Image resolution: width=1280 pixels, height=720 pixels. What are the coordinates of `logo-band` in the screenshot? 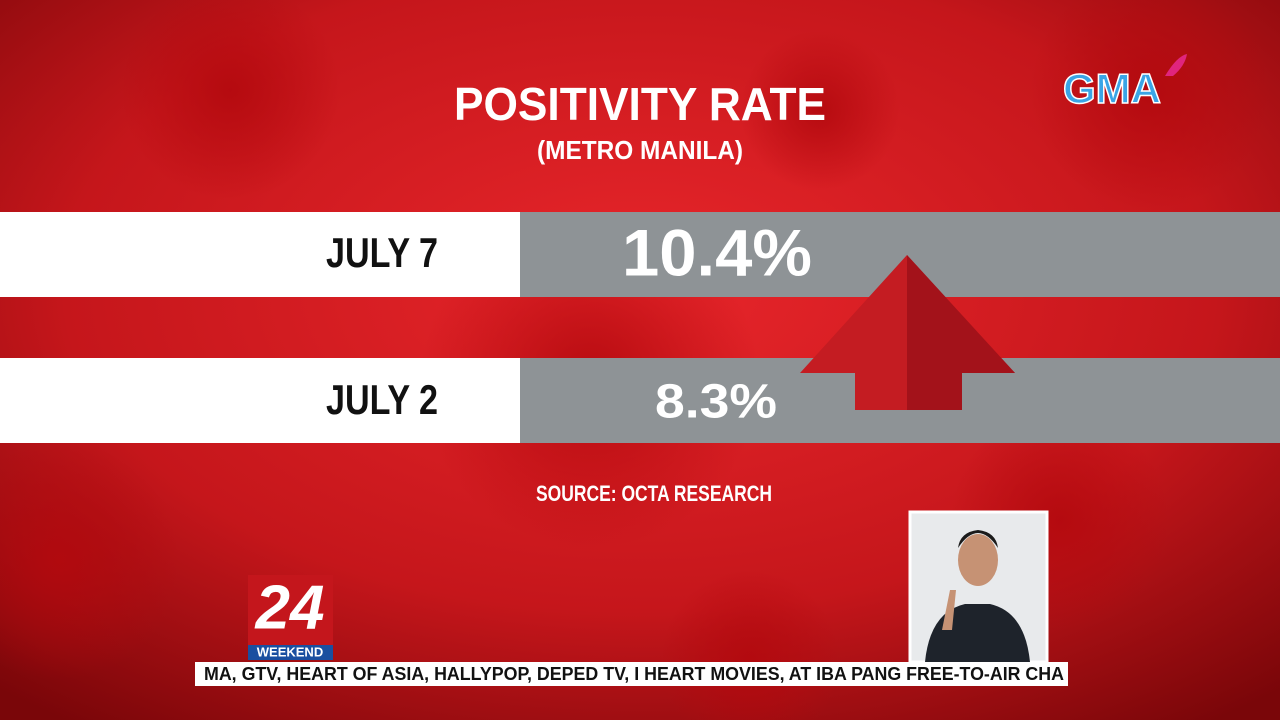 It's located at (290, 652).